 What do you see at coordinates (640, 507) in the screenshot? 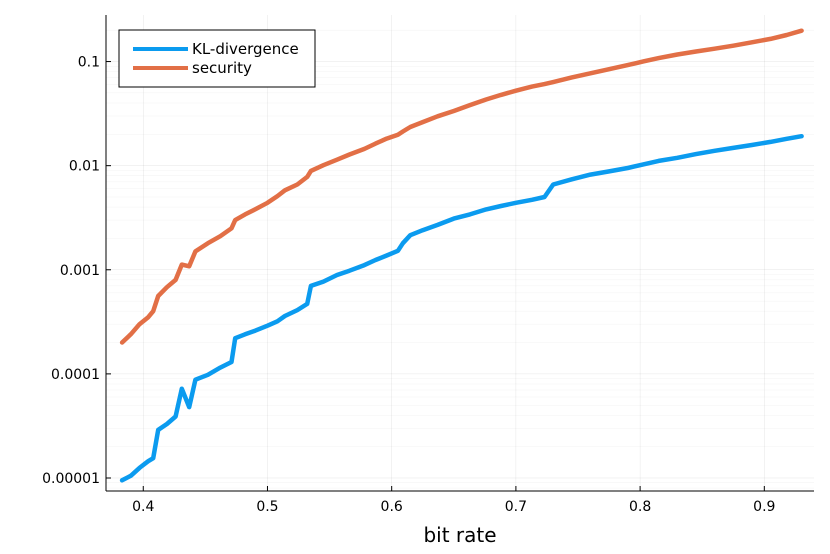
I see `x-tick-label: 0.8` at bounding box center [640, 507].